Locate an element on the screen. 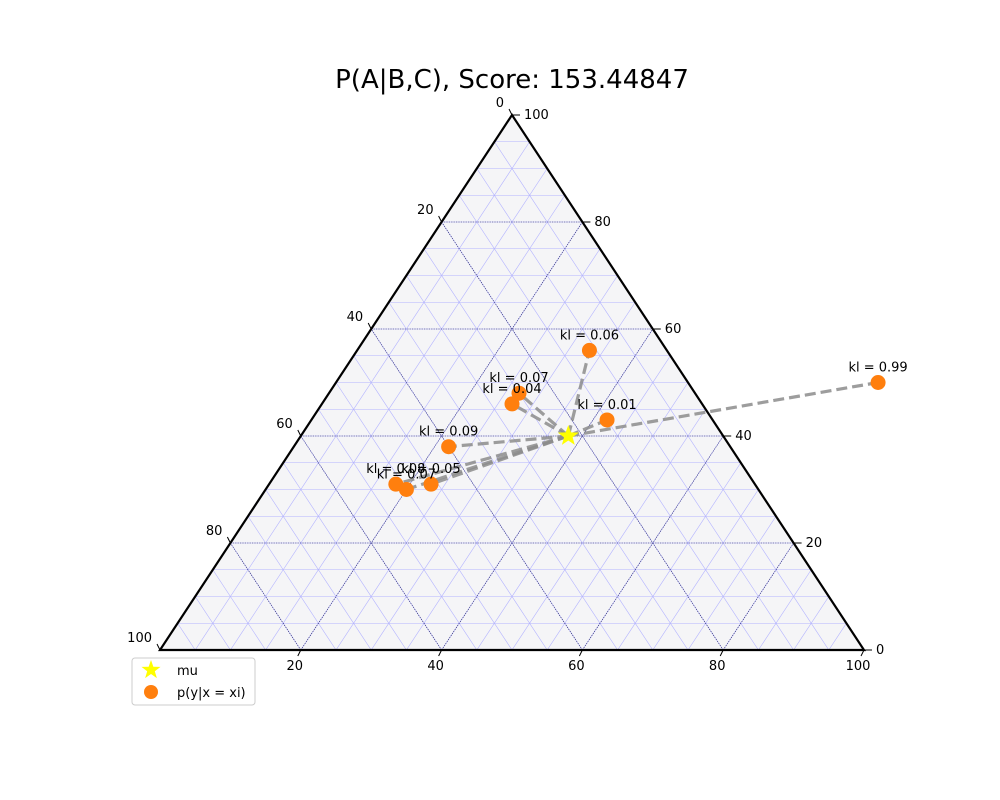  left-tick-label: 20 is located at coordinates (425, 210).